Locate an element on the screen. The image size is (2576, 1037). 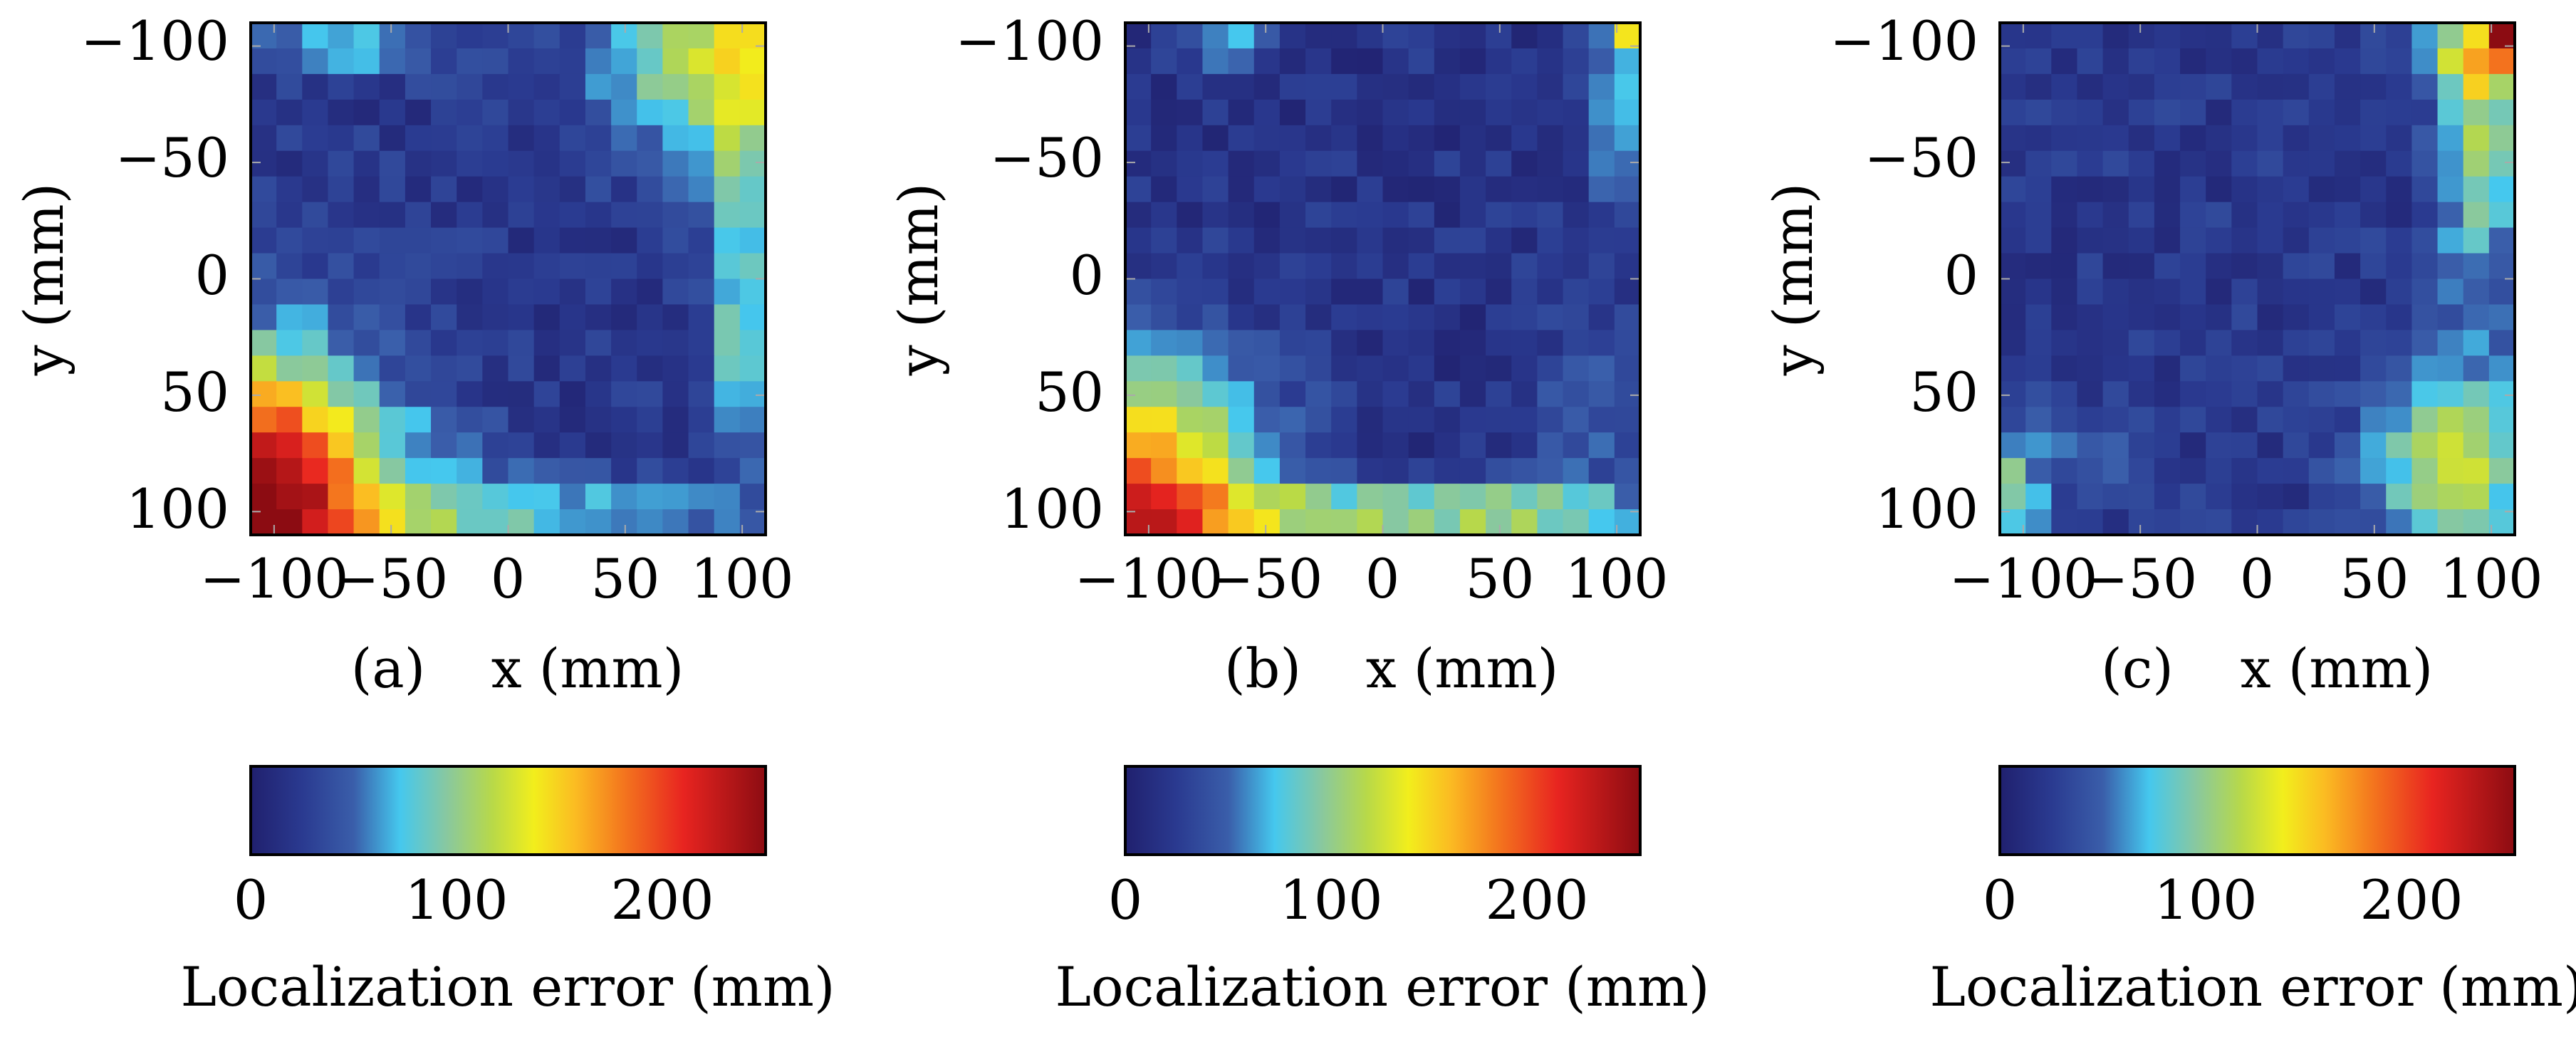
colorbar-tick-label: 100 is located at coordinates (2205, 900).